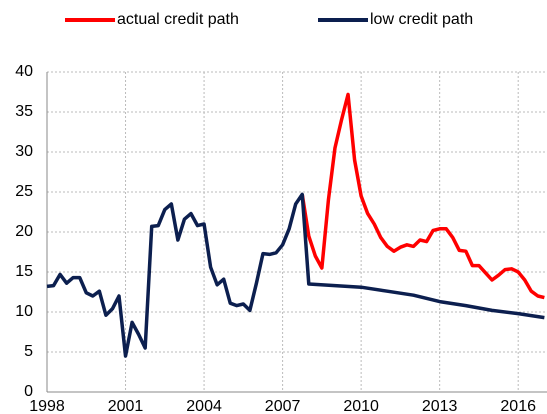 The image size is (547, 414). I want to click on x-tick-label: 2007, so click(283, 406).